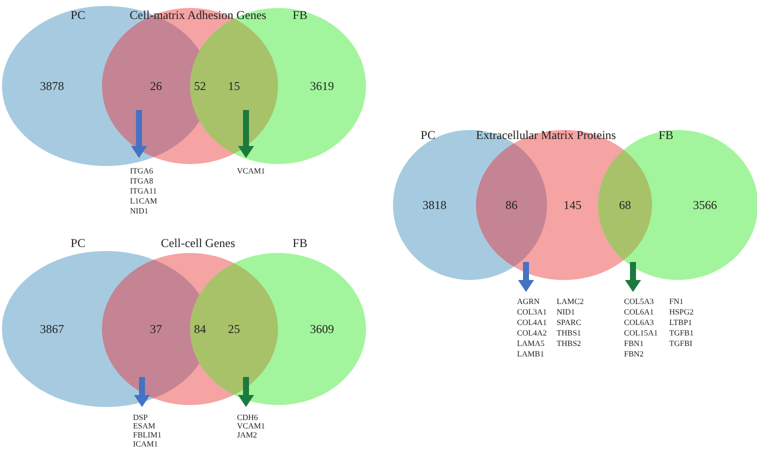  I want to click on text: Extracellular Matrix Proteins, so click(546, 135).